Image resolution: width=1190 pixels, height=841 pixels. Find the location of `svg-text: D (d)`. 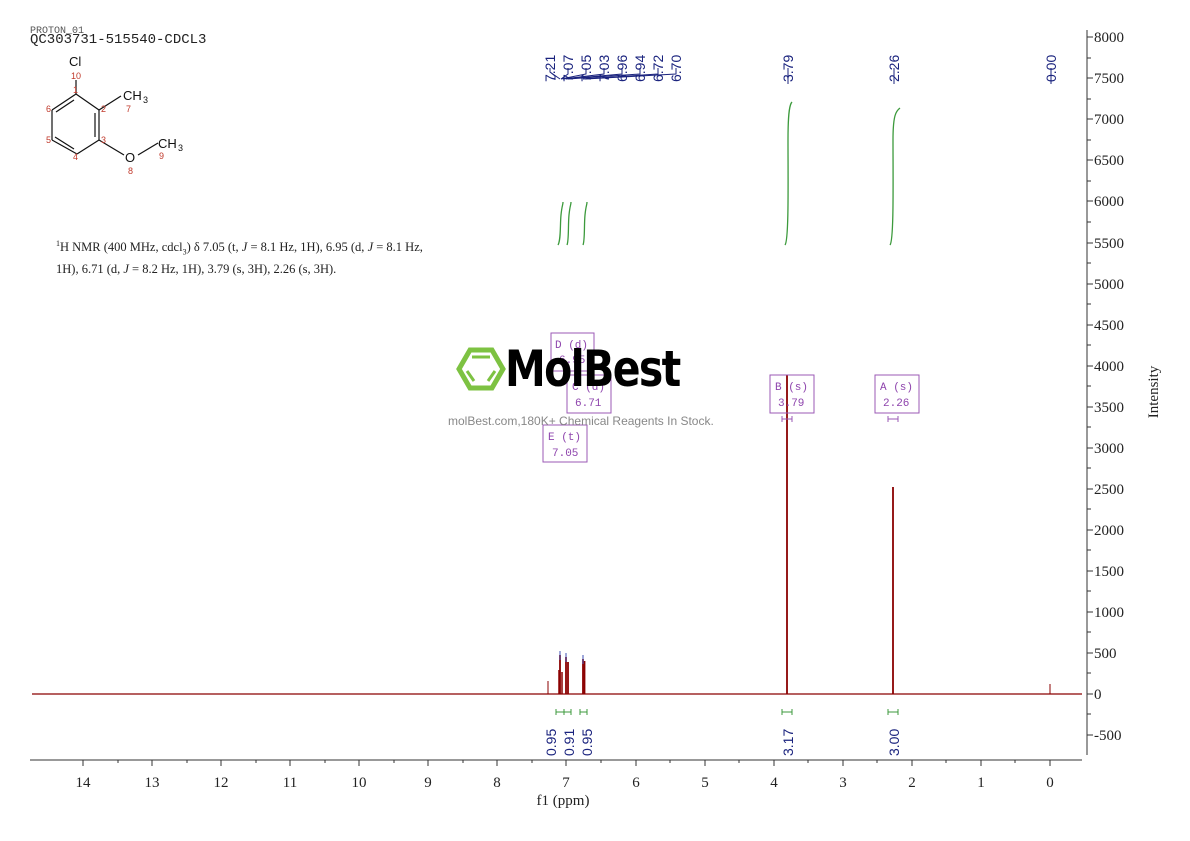

svg-text: D (d) is located at coordinates (571, 346).